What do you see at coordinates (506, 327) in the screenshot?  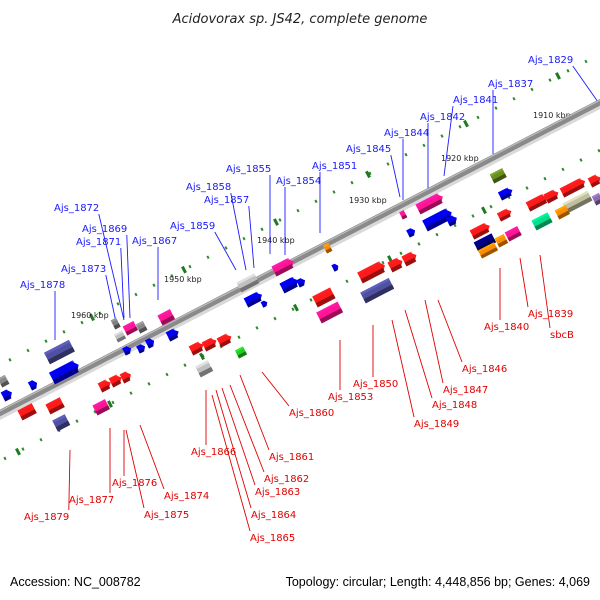 I see `gene-label: Ajs_1840` at bounding box center [506, 327].